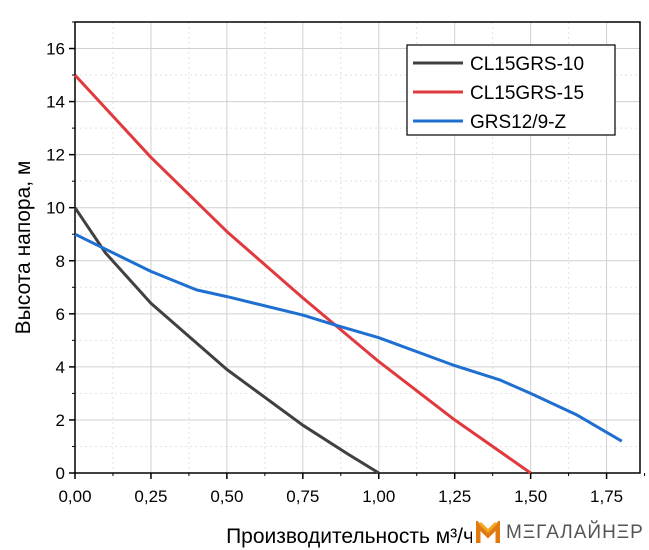 The image size is (649, 550). Describe the element at coordinates (606, 496) in the screenshot. I see `x-tick-label: 1,75` at that location.